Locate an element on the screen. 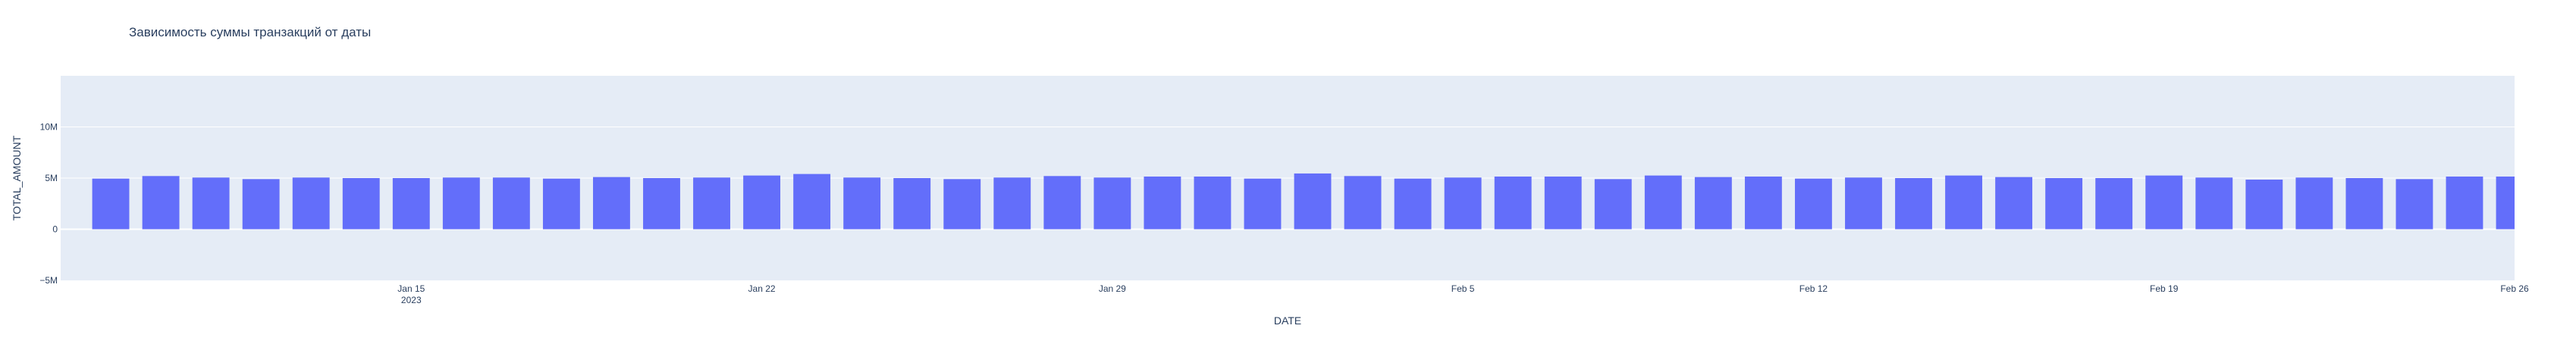  y-tick-label: 10M is located at coordinates (49, 127).